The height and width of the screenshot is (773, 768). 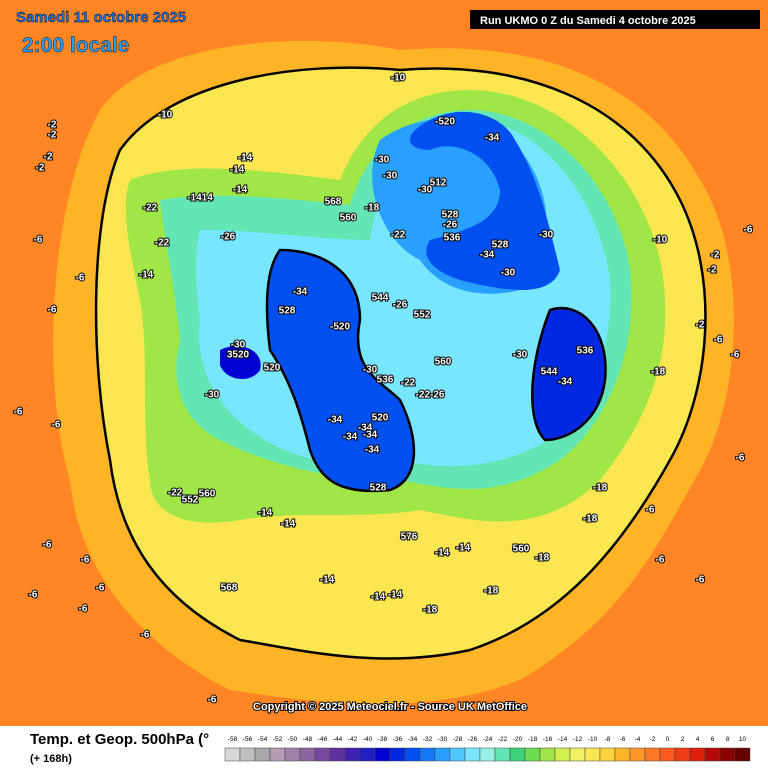 I want to click on contour-label: -1414, so click(x=200, y=198).